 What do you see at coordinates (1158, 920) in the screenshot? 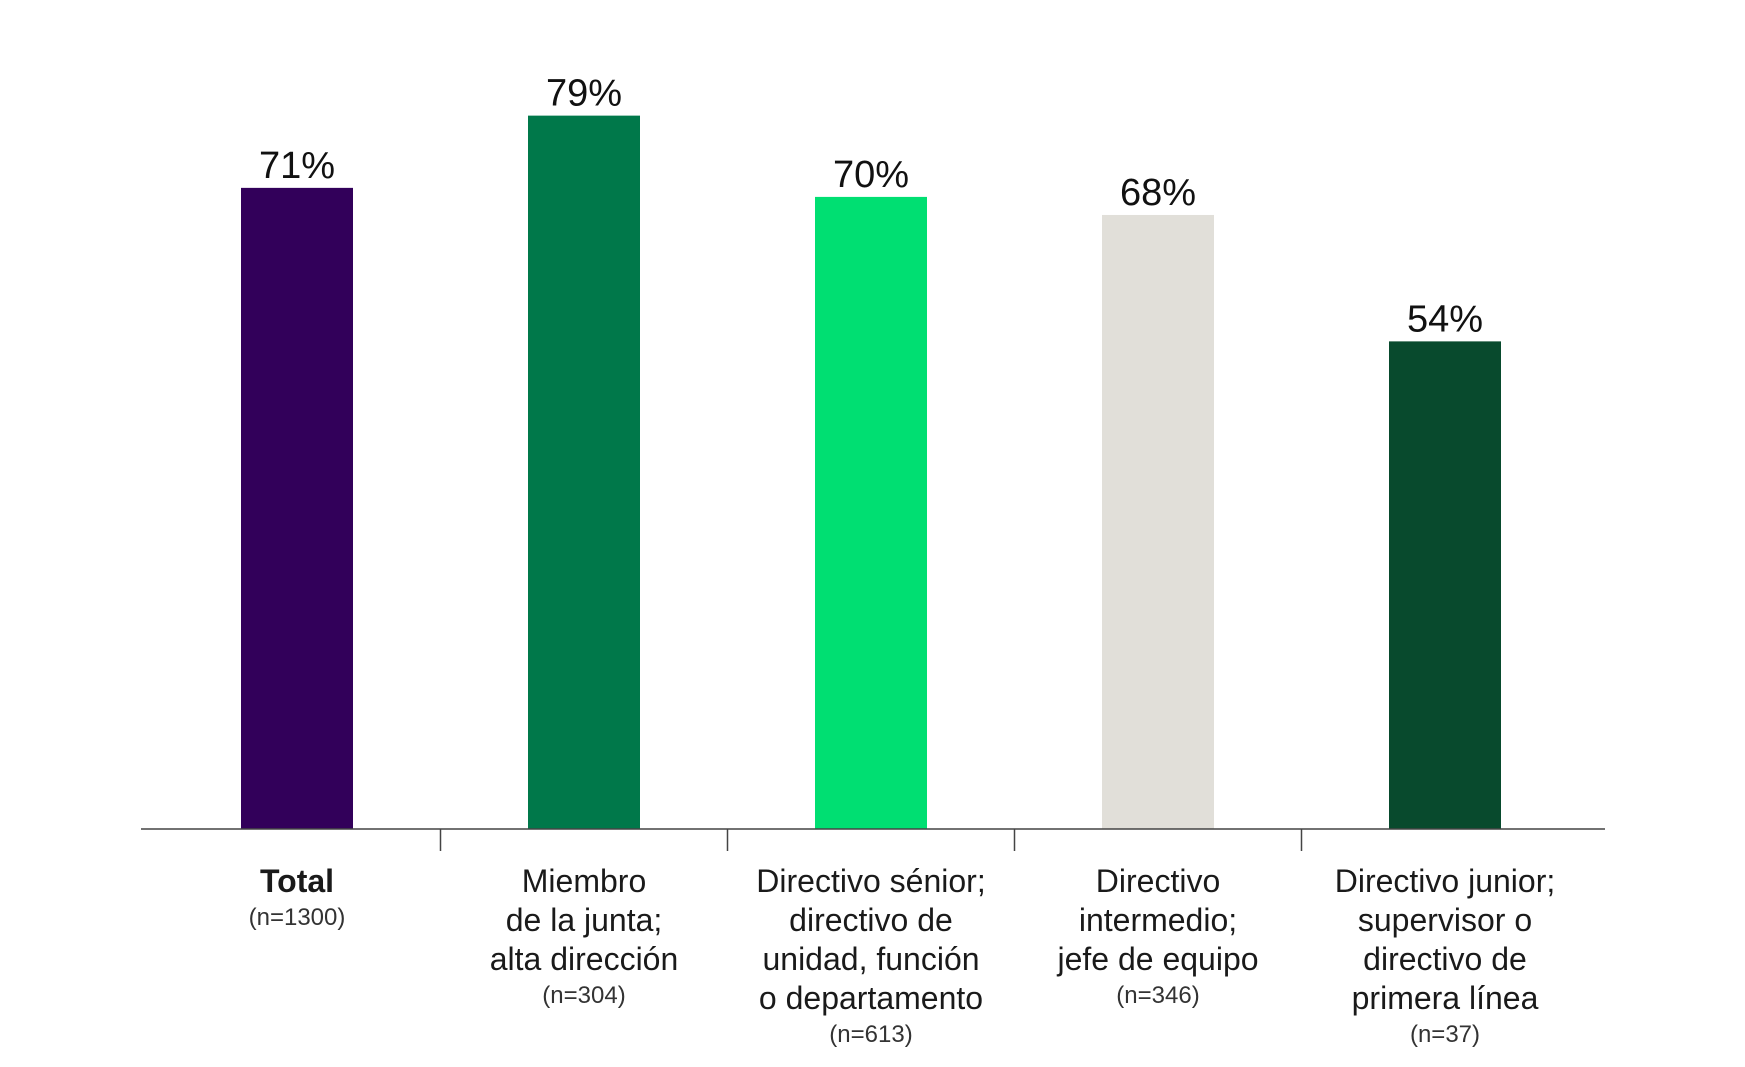
I see `category-name: Directivo intermedio; jefe de equipo` at bounding box center [1158, 920].